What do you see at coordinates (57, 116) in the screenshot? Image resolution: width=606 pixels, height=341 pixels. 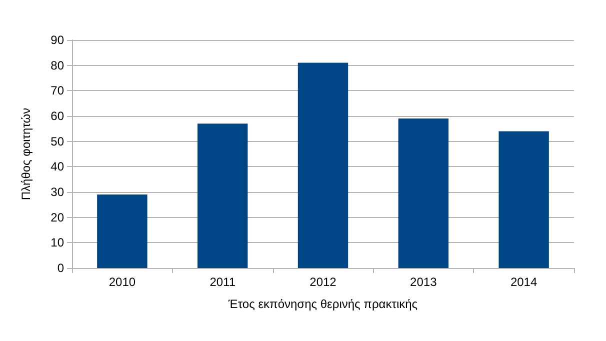 I see `y-tick-label: 60` at bounding box center [57, 116].